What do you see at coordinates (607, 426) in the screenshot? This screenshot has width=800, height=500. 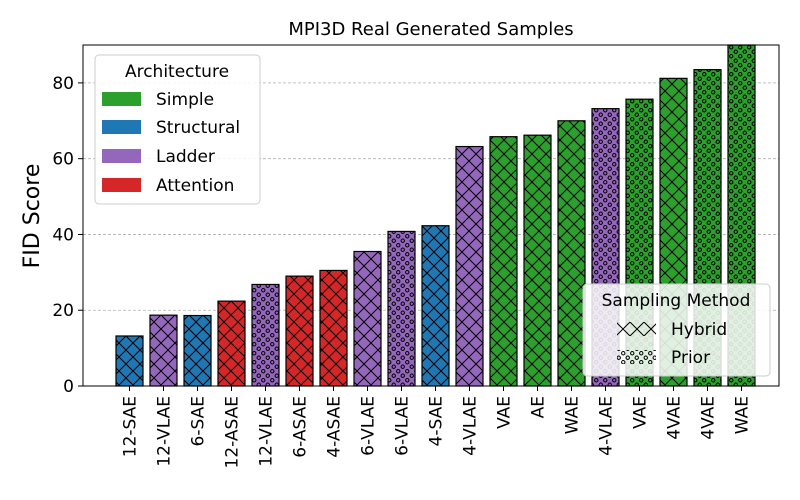 I see `x-tick-label-14: 4-VLAE` at bounding box center [607, 426].